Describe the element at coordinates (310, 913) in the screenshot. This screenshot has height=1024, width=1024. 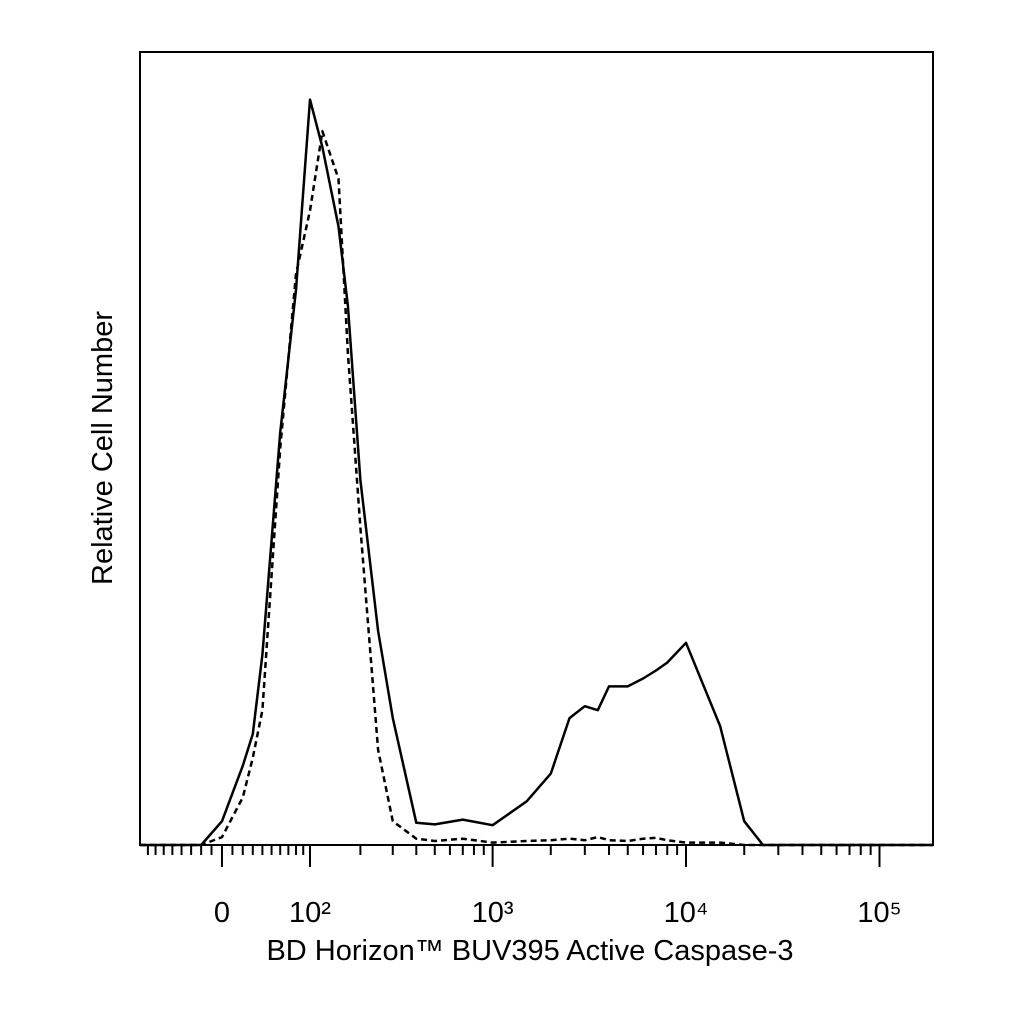
I see `x-tick-label: 10²` at that location.